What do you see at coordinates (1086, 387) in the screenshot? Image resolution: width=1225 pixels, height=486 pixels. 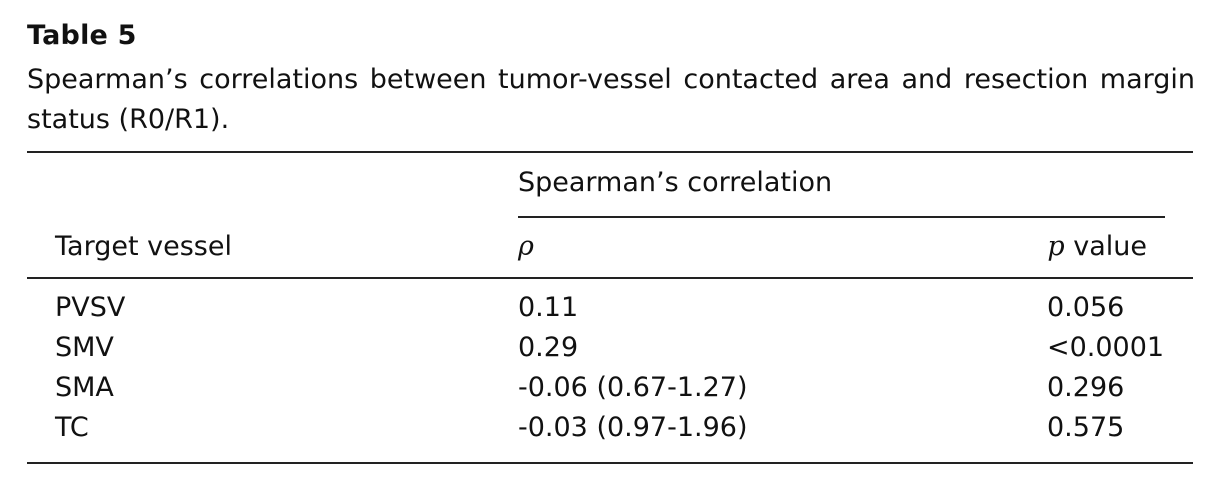 I see `cell-p-value: 0.296` at bounding box center [1086, 387].